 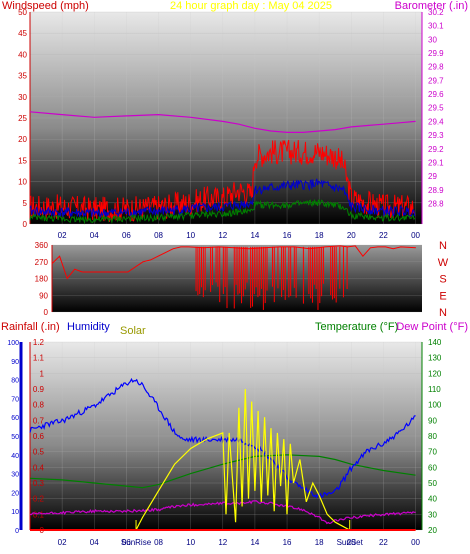 What do you see at coordinates (39, 420) in the screenshot?
I see `rain-tick-label: 0.7` at bounding box center [39, 420].